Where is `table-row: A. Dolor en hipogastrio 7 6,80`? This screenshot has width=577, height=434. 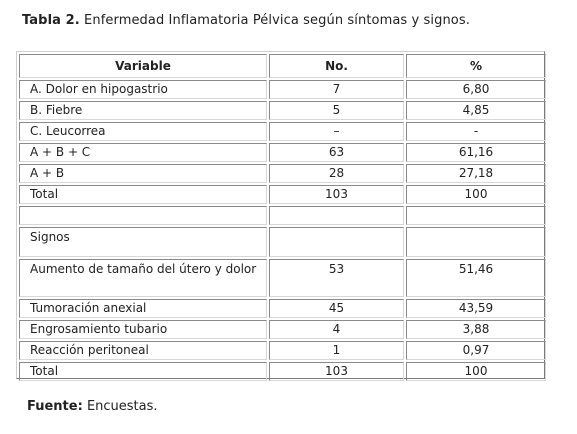 table-row: A. Dolor en hipogastrio 7 6,80 is located at coordinates (282, 89).